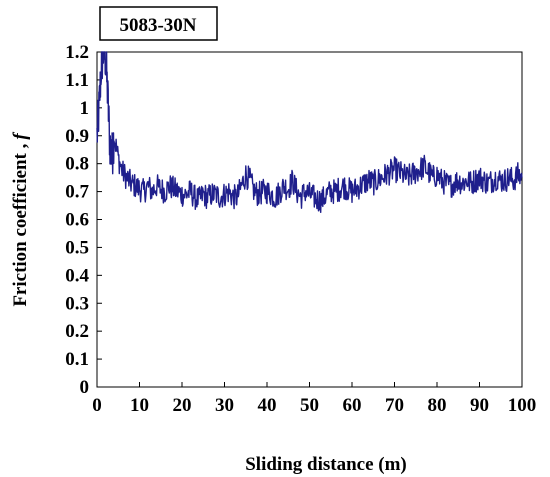 Image resolution: width=550 pixels, height=477 pixels. I want to click on y-tick-label: 0.5, so click(77, 247).